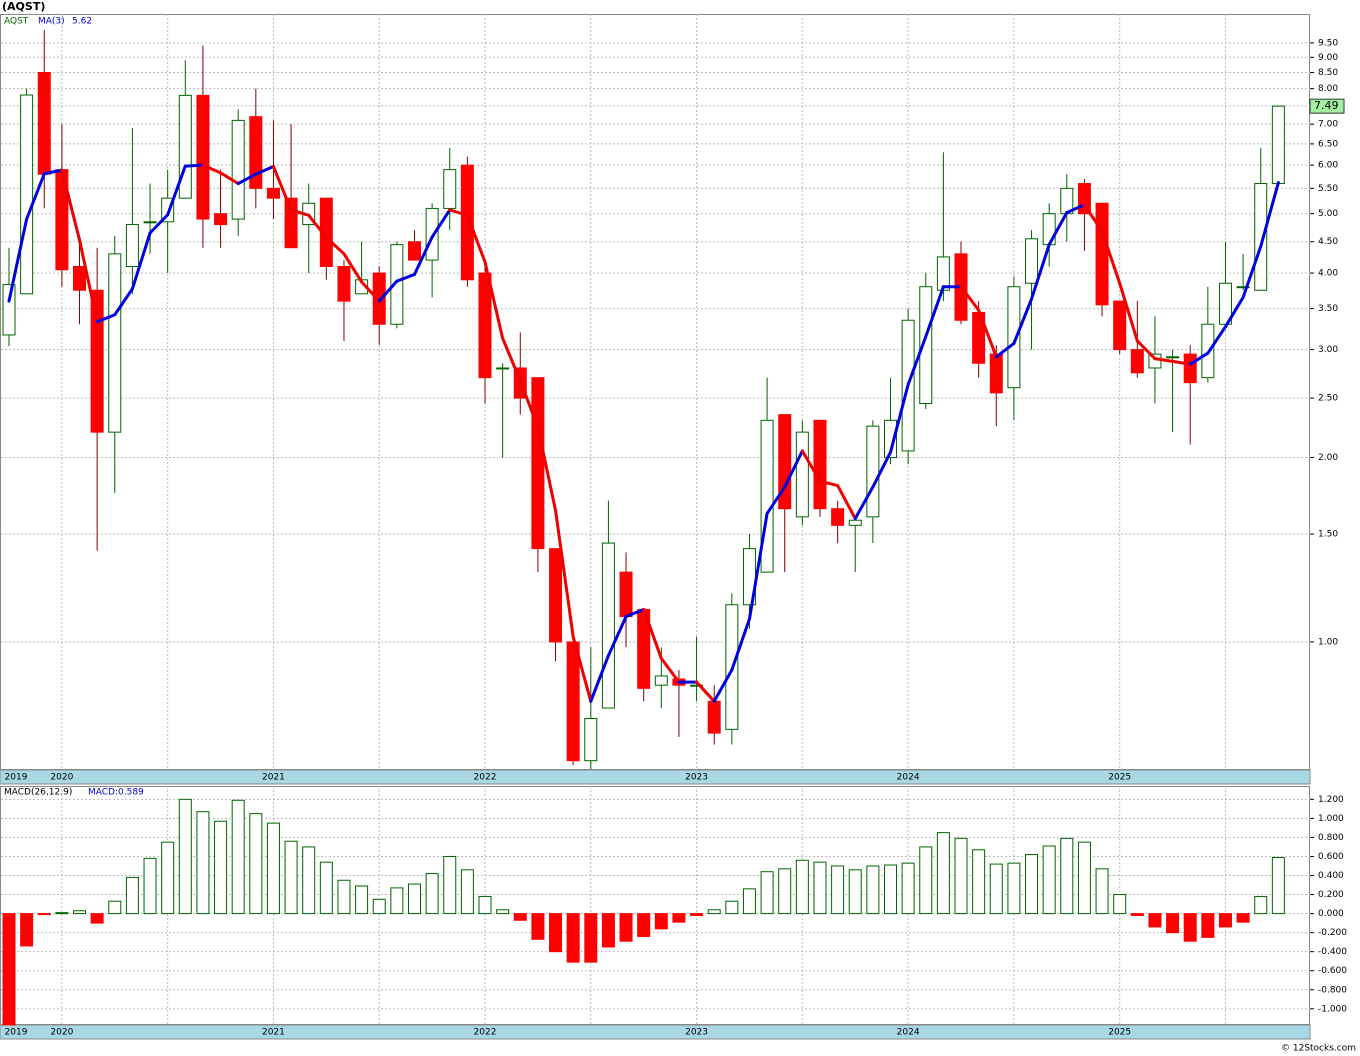 The width and height of the screenshot is (1360, 1056). Describe the element at coordinates (1328, 399) in the screenshot. I see `y-tick-label: 2.50` at that location.